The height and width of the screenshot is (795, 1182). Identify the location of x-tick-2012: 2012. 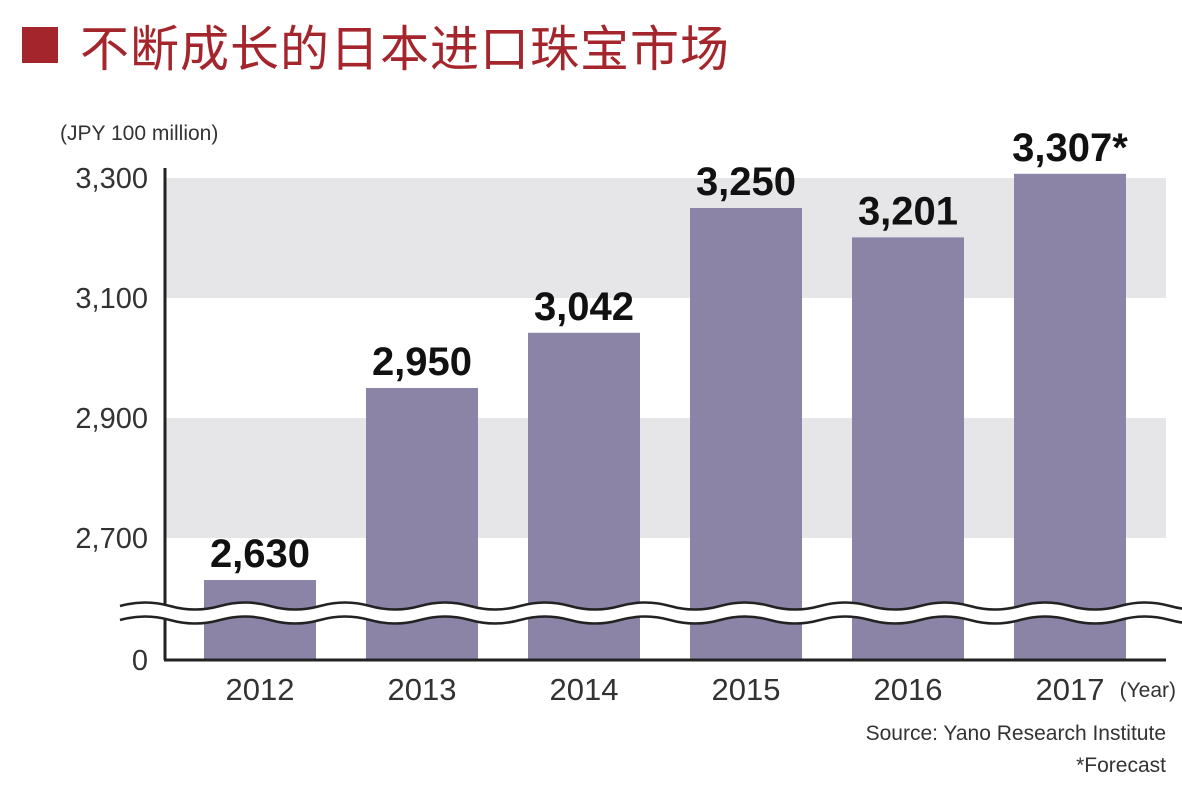
(260, 689).